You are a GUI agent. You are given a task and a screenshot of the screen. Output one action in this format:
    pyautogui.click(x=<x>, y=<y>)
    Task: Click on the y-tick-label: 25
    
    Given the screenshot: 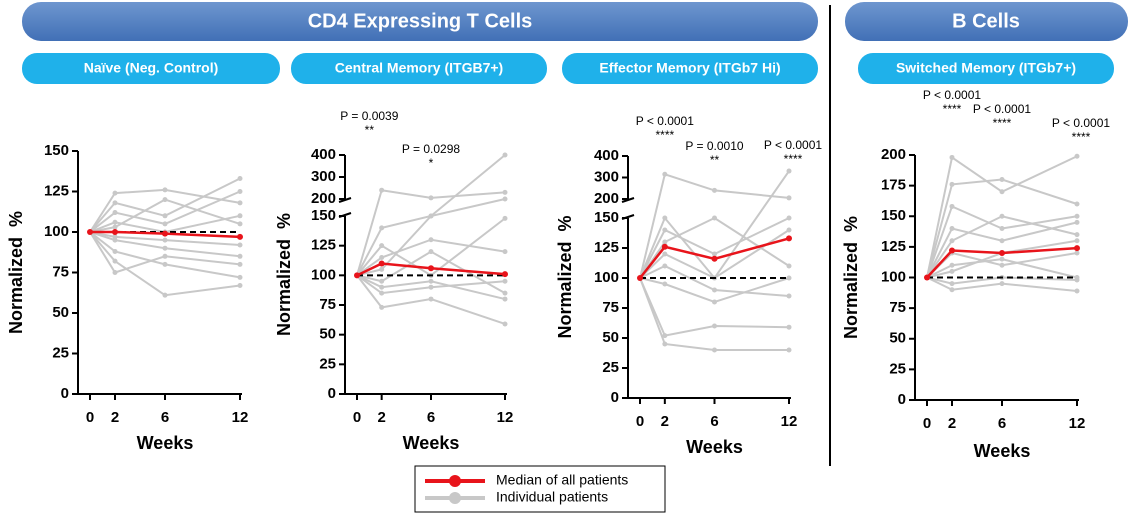 What is the action you would take?
    pyautogui.click(x=897, y=368)
    